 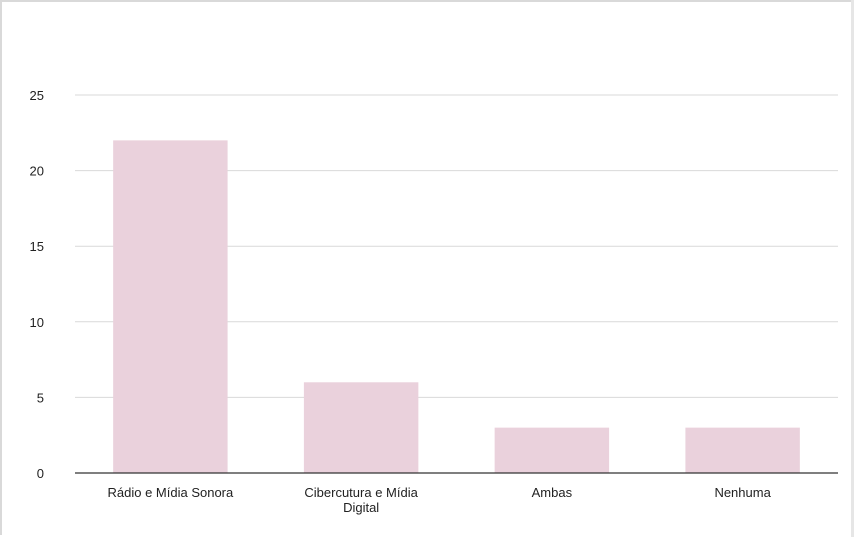 I want to click on y-tick-label: 0, so click(x=40, y=473).